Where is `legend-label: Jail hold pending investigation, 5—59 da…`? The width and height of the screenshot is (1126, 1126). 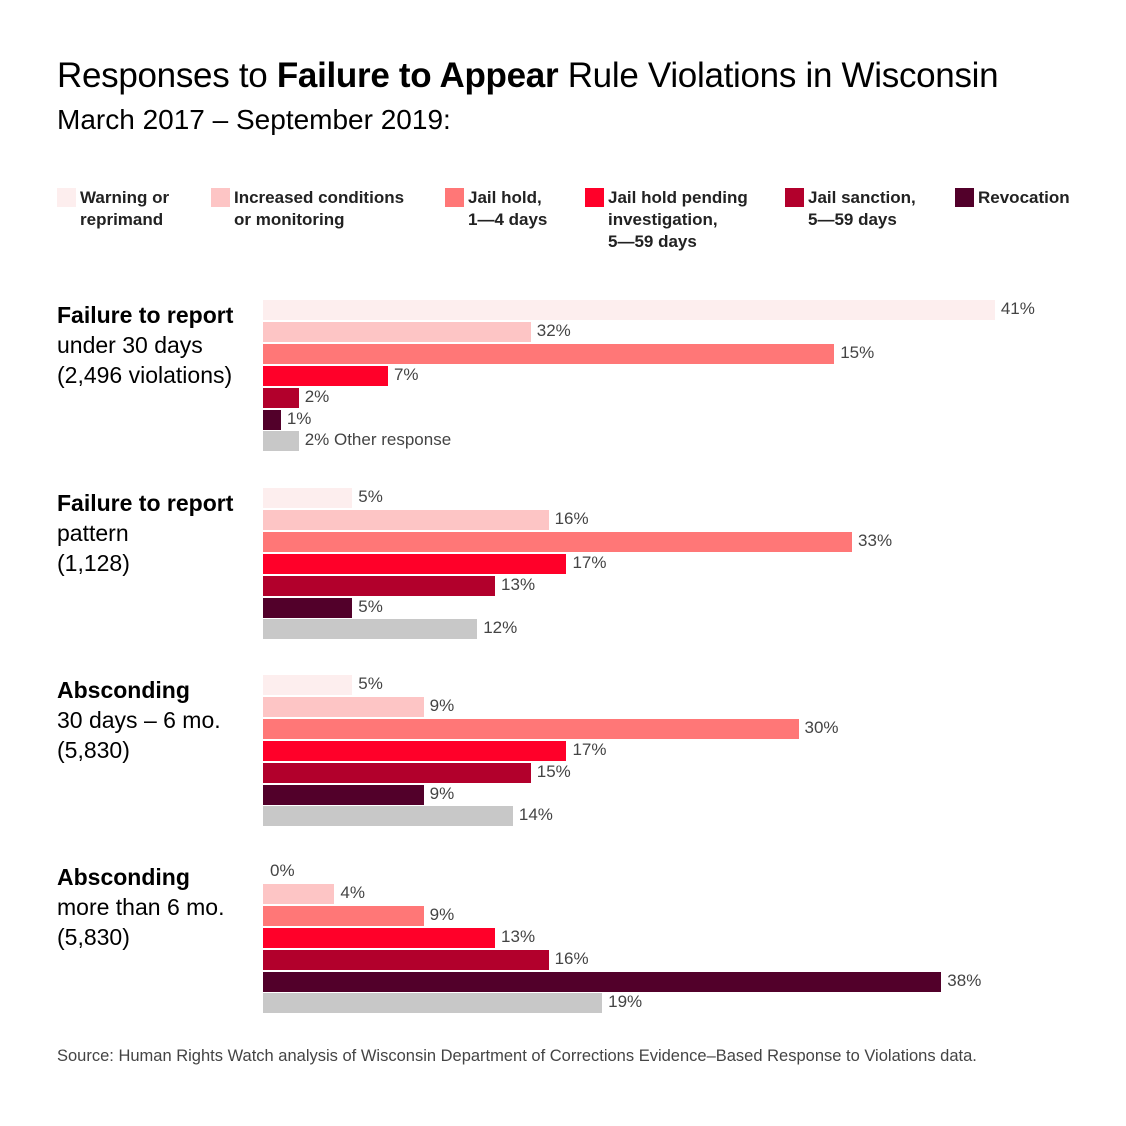
legend-label: Jail hold pending investigation, 5—59 da… is located at coordinates (678, 219).